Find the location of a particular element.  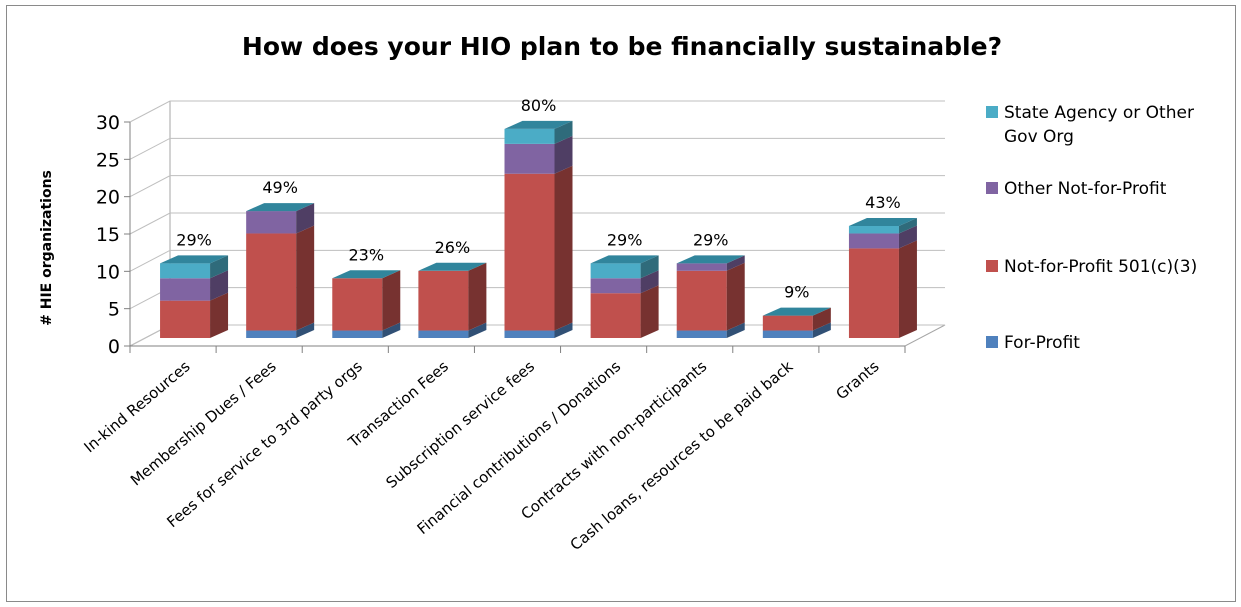

y-tick-label: 20 is located at coordinates (108, 198).